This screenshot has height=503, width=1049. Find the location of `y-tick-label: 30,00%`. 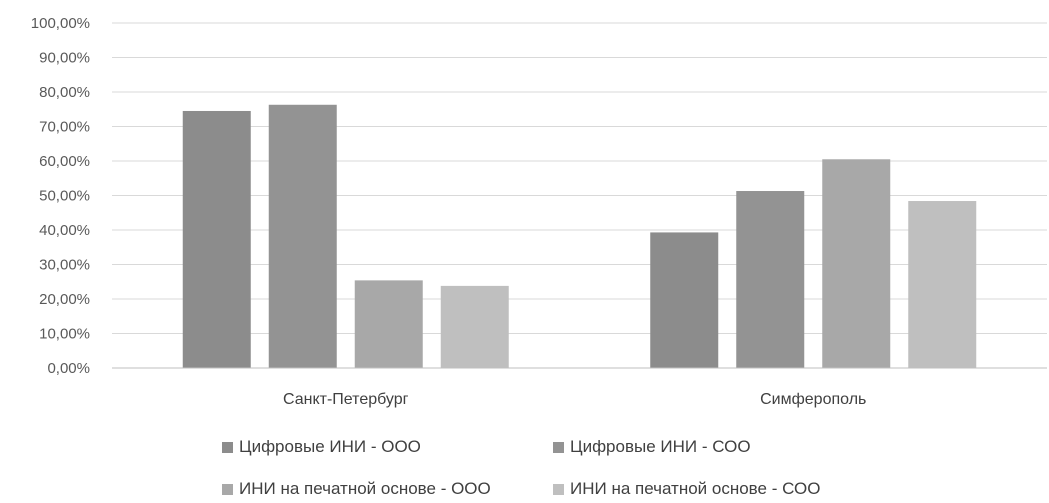

y-tick-label: 30,00% is located at coordinates (64, 265).